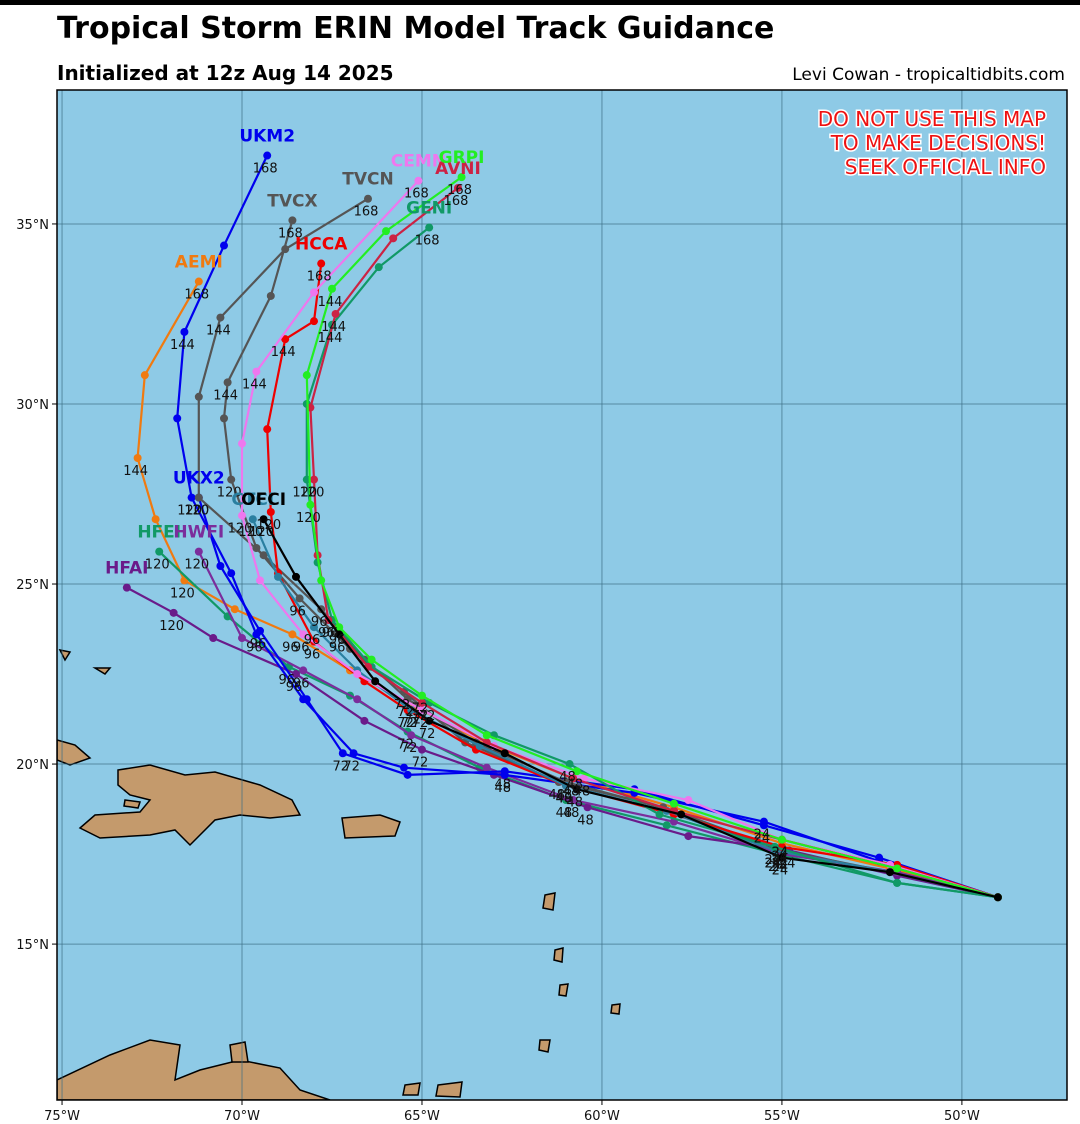 This screenshot has width=1080, height=1124. What do you see at coordinates (928, 75) in the screenshot?
I see `credit: Levi Cowan - tropicaltidbits.com` at bounding box center [928, 75].